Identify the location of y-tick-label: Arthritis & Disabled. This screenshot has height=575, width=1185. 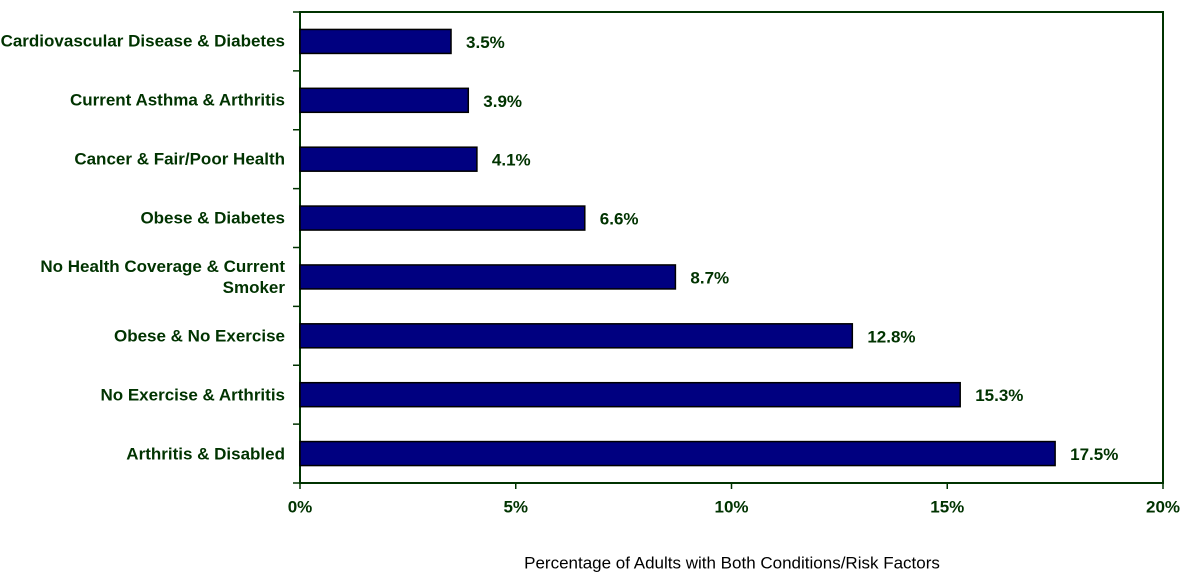
(205, 454).